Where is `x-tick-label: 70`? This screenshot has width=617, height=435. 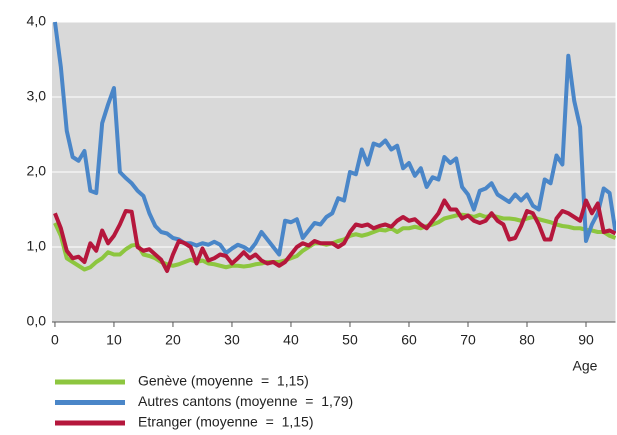
x-tick-label: 70 is located at coordinates (468, 340).